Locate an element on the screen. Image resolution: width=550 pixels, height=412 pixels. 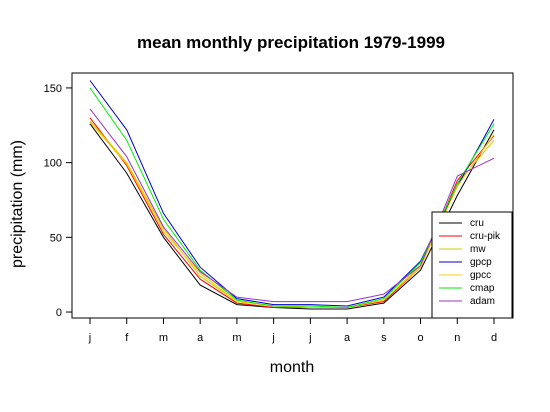
legend-label-mw: mw is located at coordinates (478, 249).